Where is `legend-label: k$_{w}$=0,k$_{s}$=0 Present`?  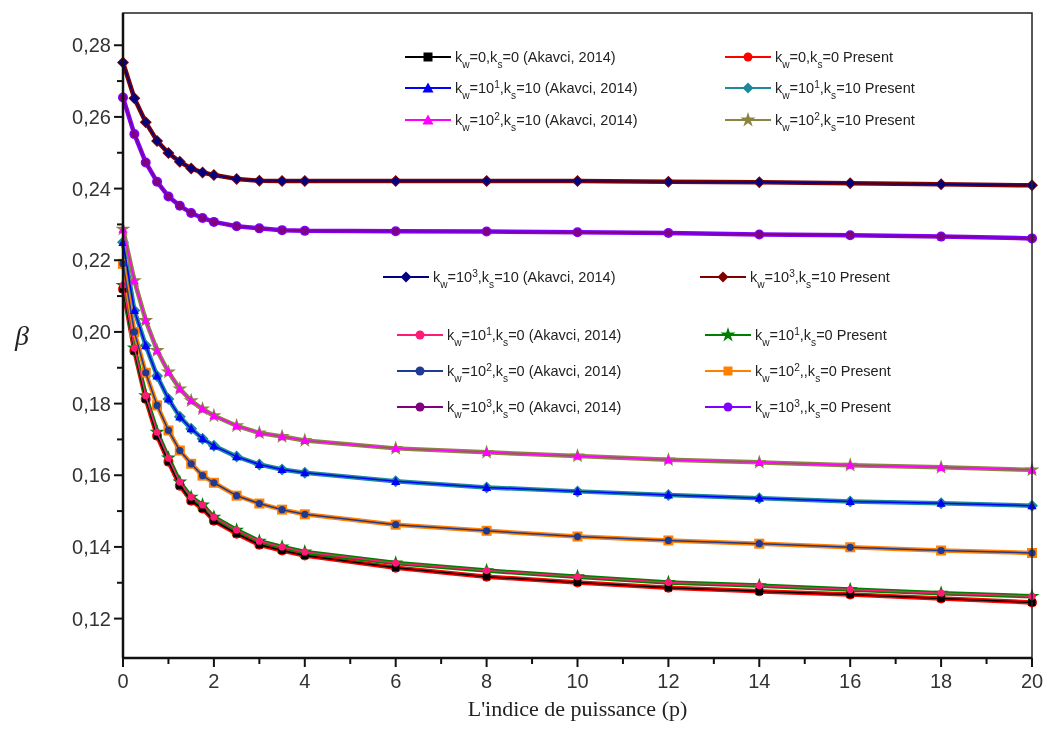 legend-label: k$_{w}$=0,k$_{s}$=0 Present is located at coordinates (834, 59).